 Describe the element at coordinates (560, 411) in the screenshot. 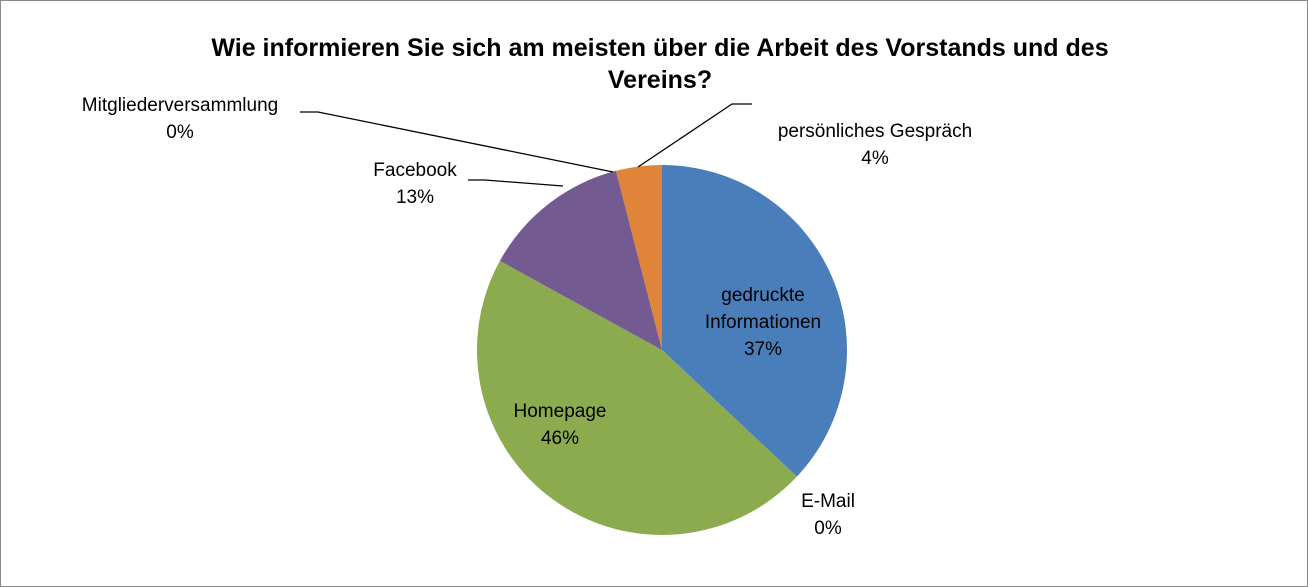

I see `category-label: Homepage` at that location.